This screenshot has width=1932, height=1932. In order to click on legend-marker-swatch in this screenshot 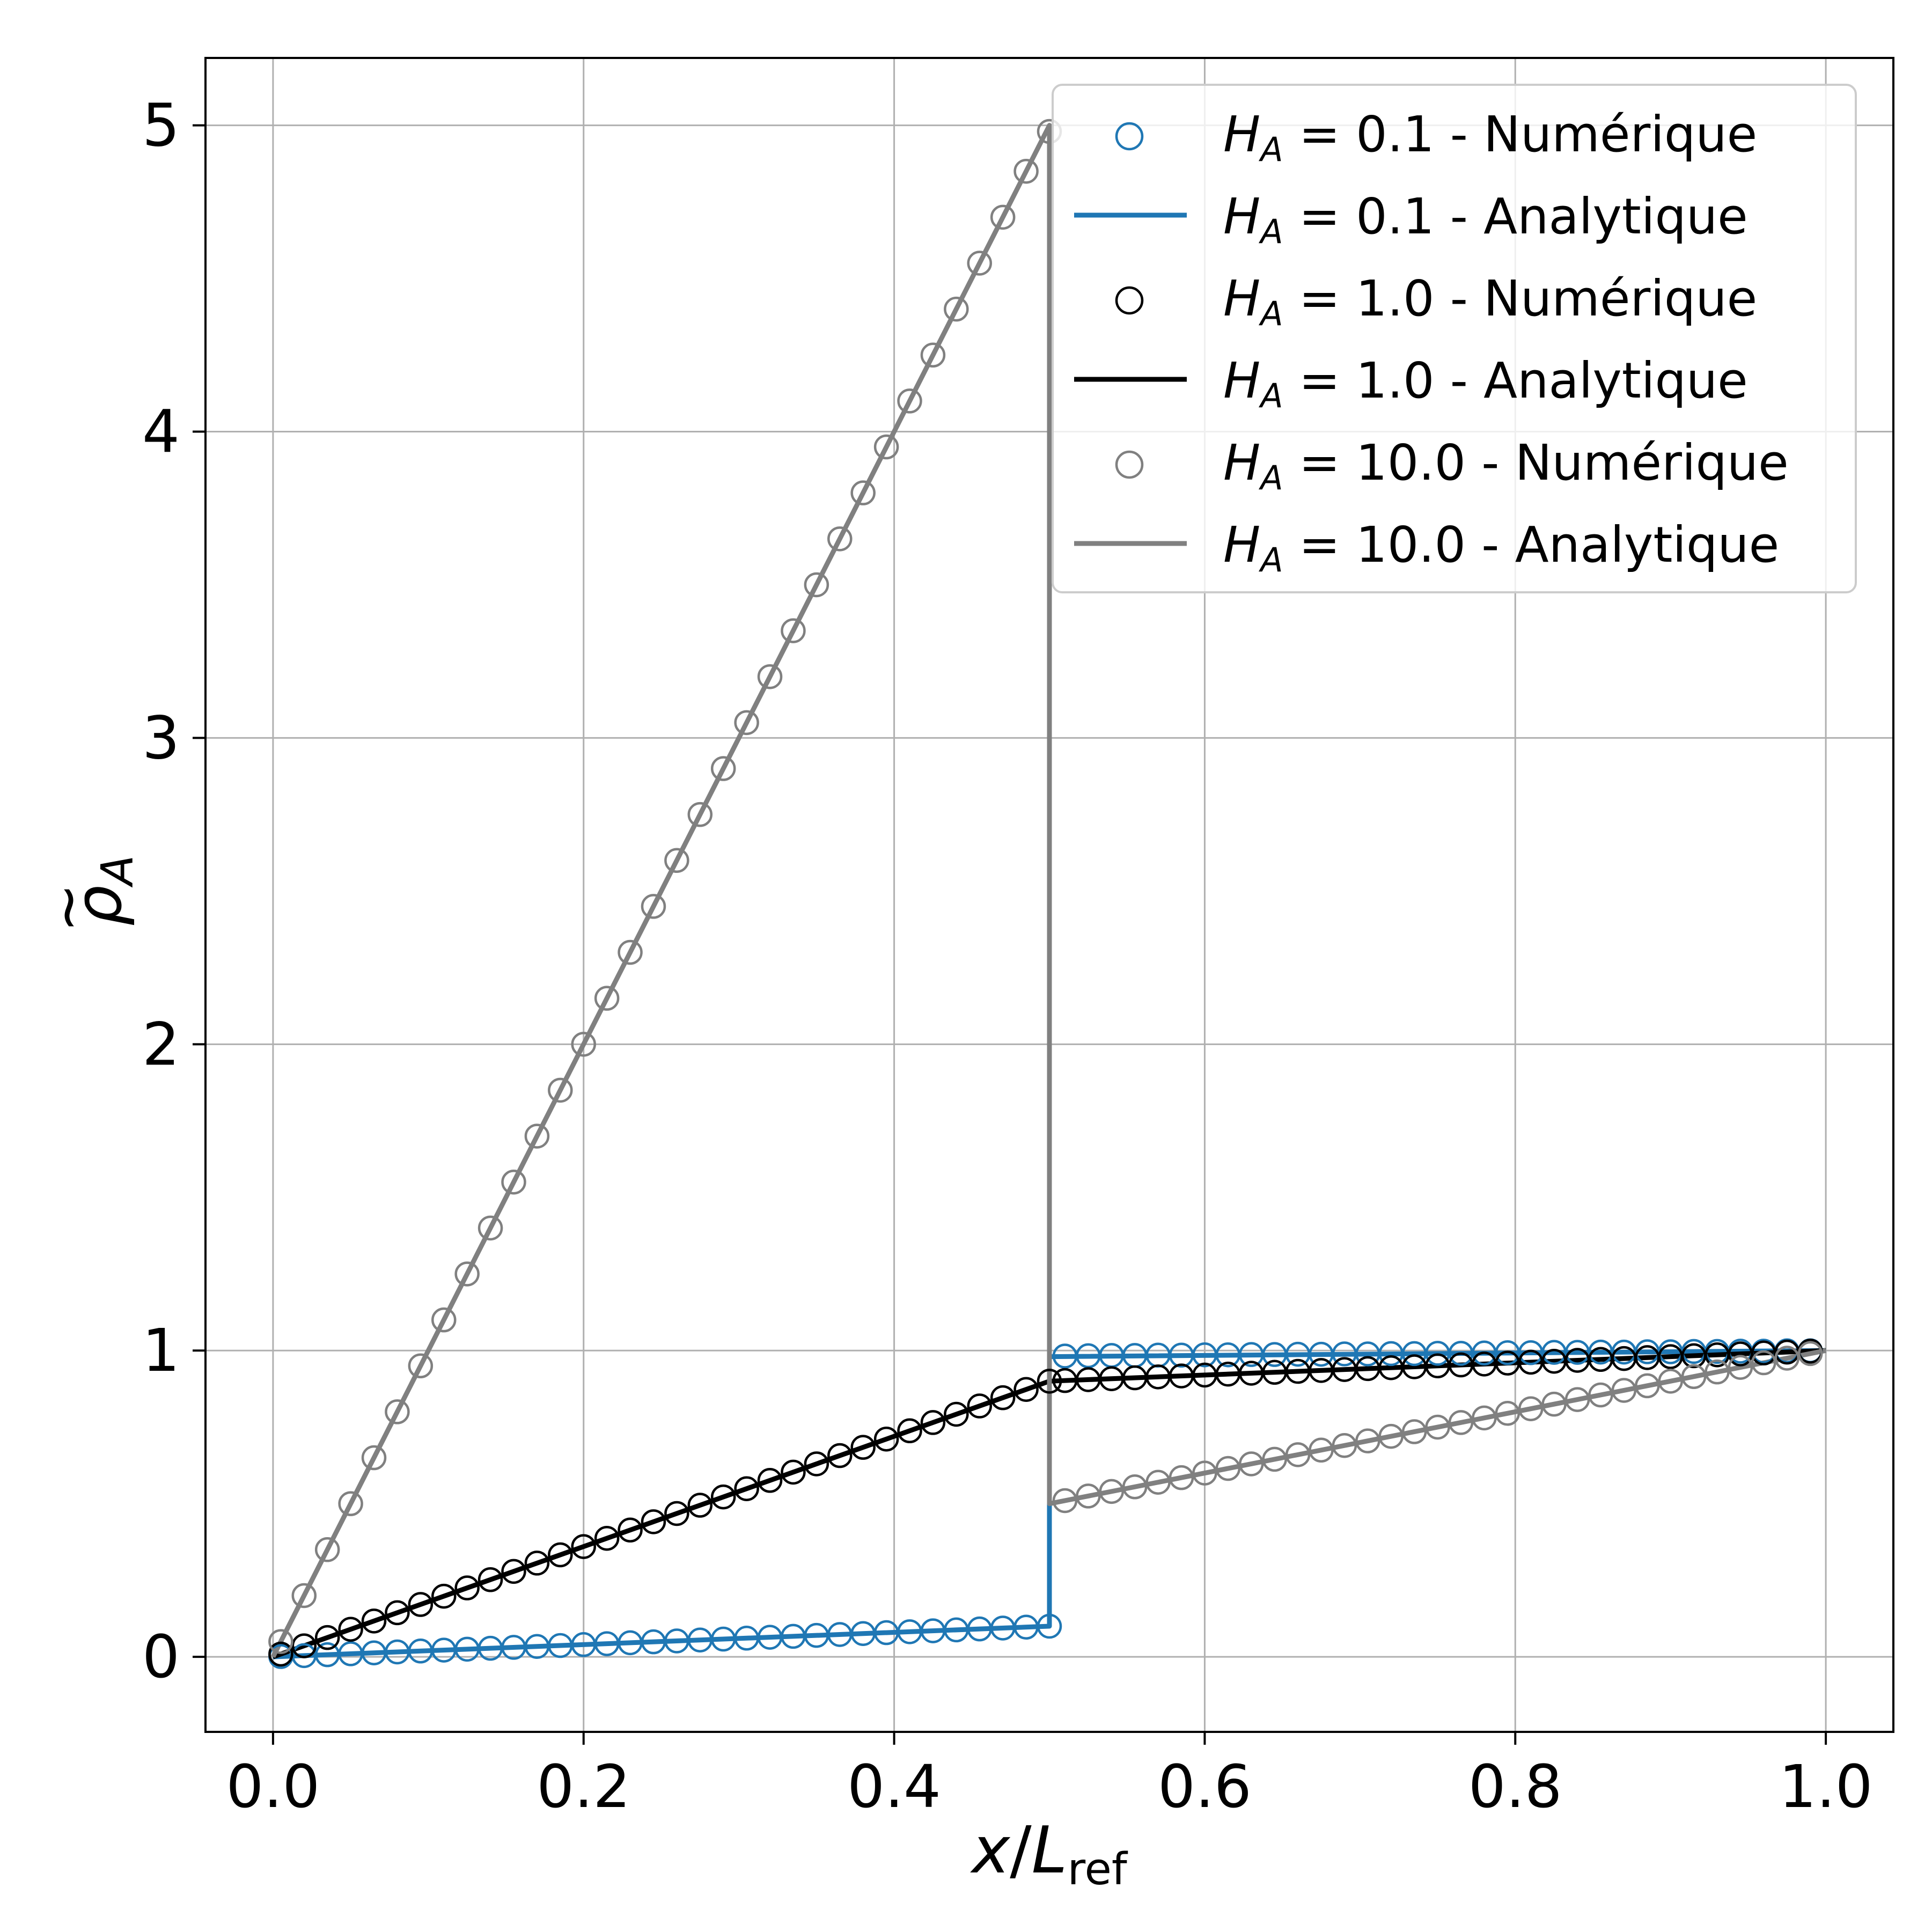, I will do `click(1129, 465)`.